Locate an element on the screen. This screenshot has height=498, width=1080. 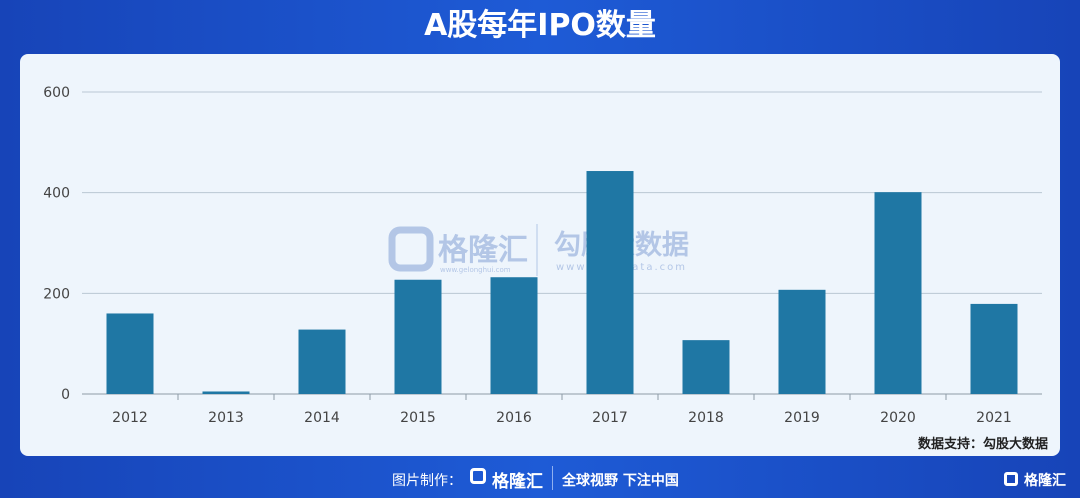
y-axis: 0 200 400 600 is located at coordinates (56, 244).